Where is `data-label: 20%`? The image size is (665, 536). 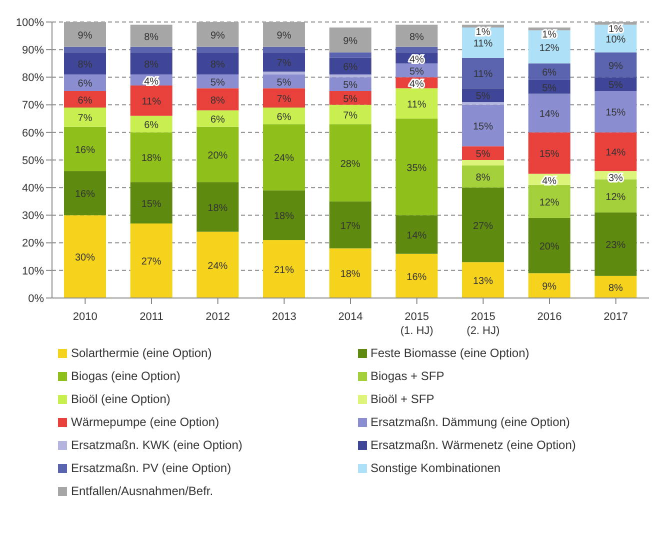
data-label: 20% is located at coordinates (218, 156).